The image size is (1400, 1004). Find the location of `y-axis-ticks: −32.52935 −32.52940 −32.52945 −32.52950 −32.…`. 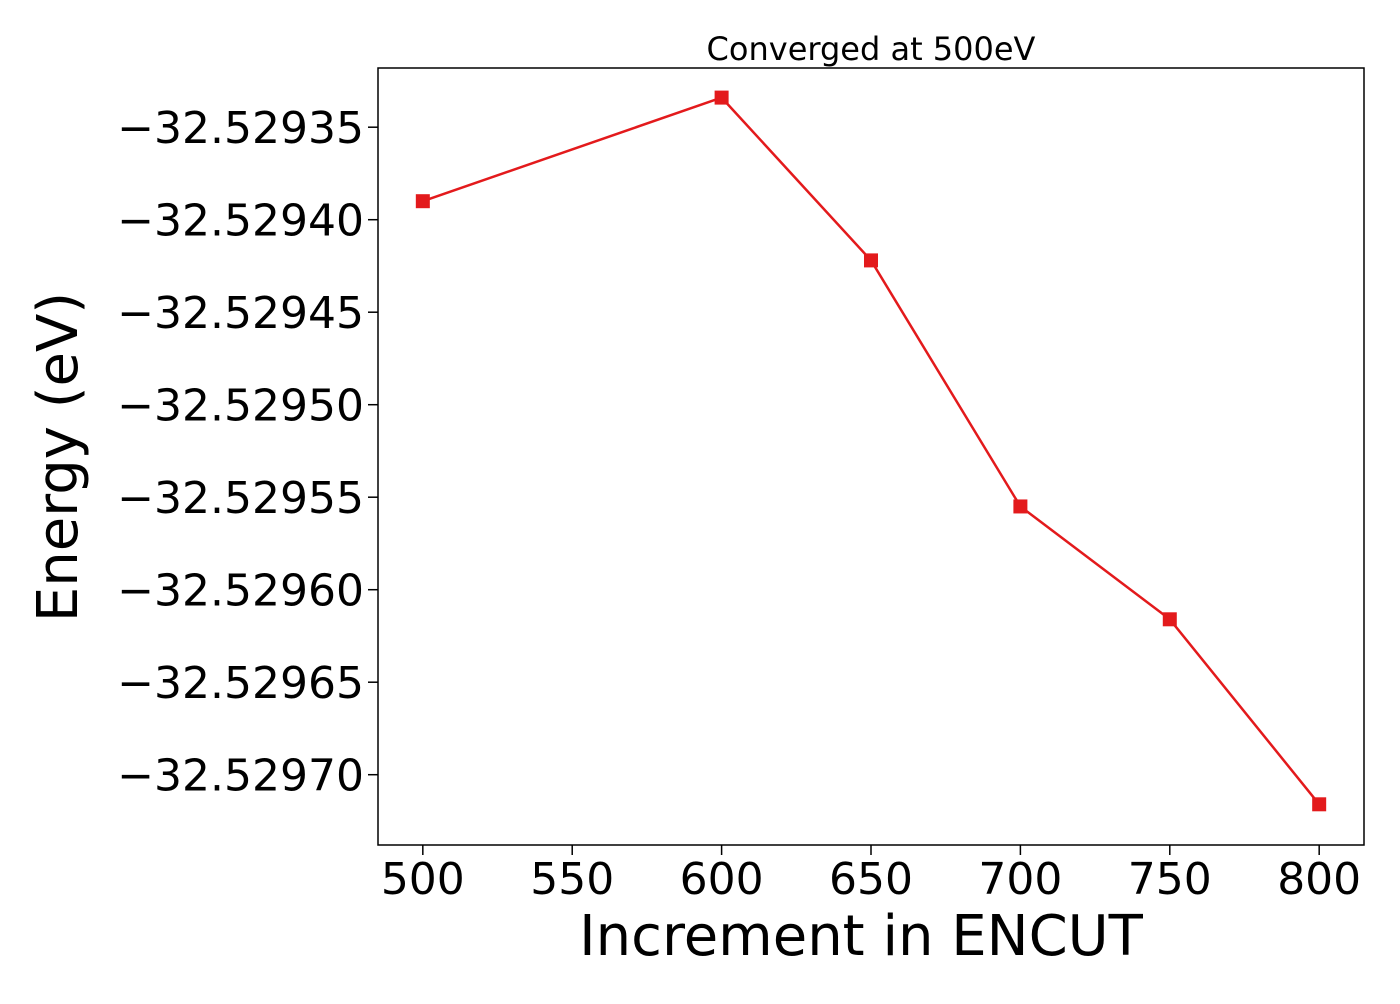

y-axis-ticks: −32.52935 −32.52940 −32.52945 −32.52950 −32.… is located at coordinates (247, 452).